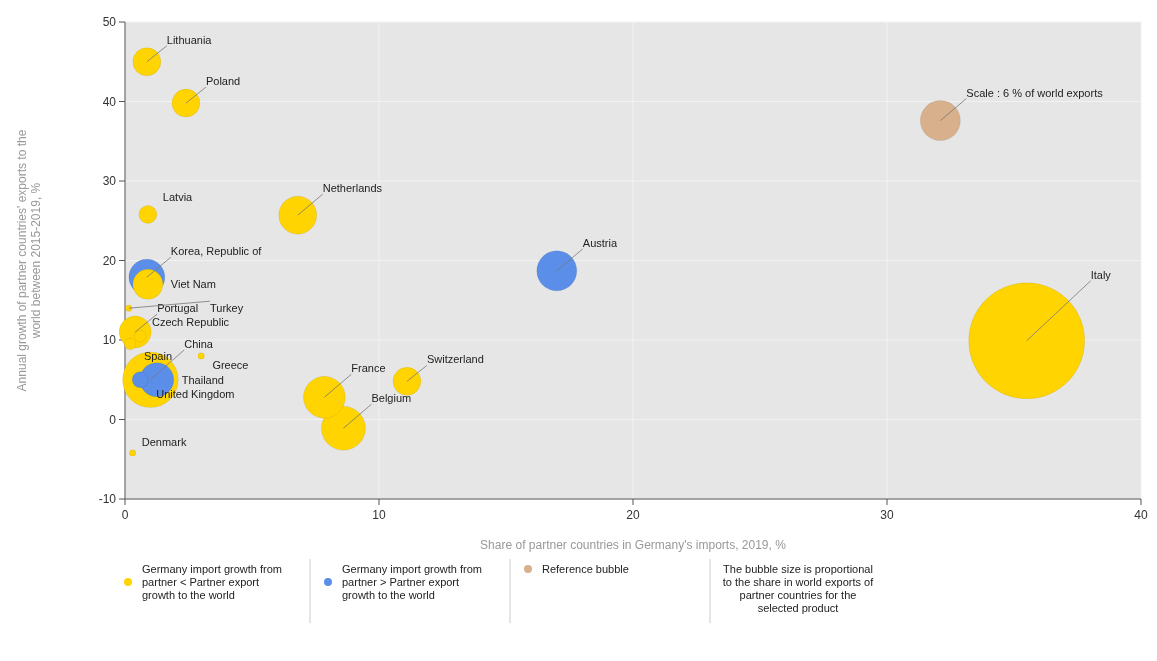  I want to click on annotation: Thailand, so click(202, 379).